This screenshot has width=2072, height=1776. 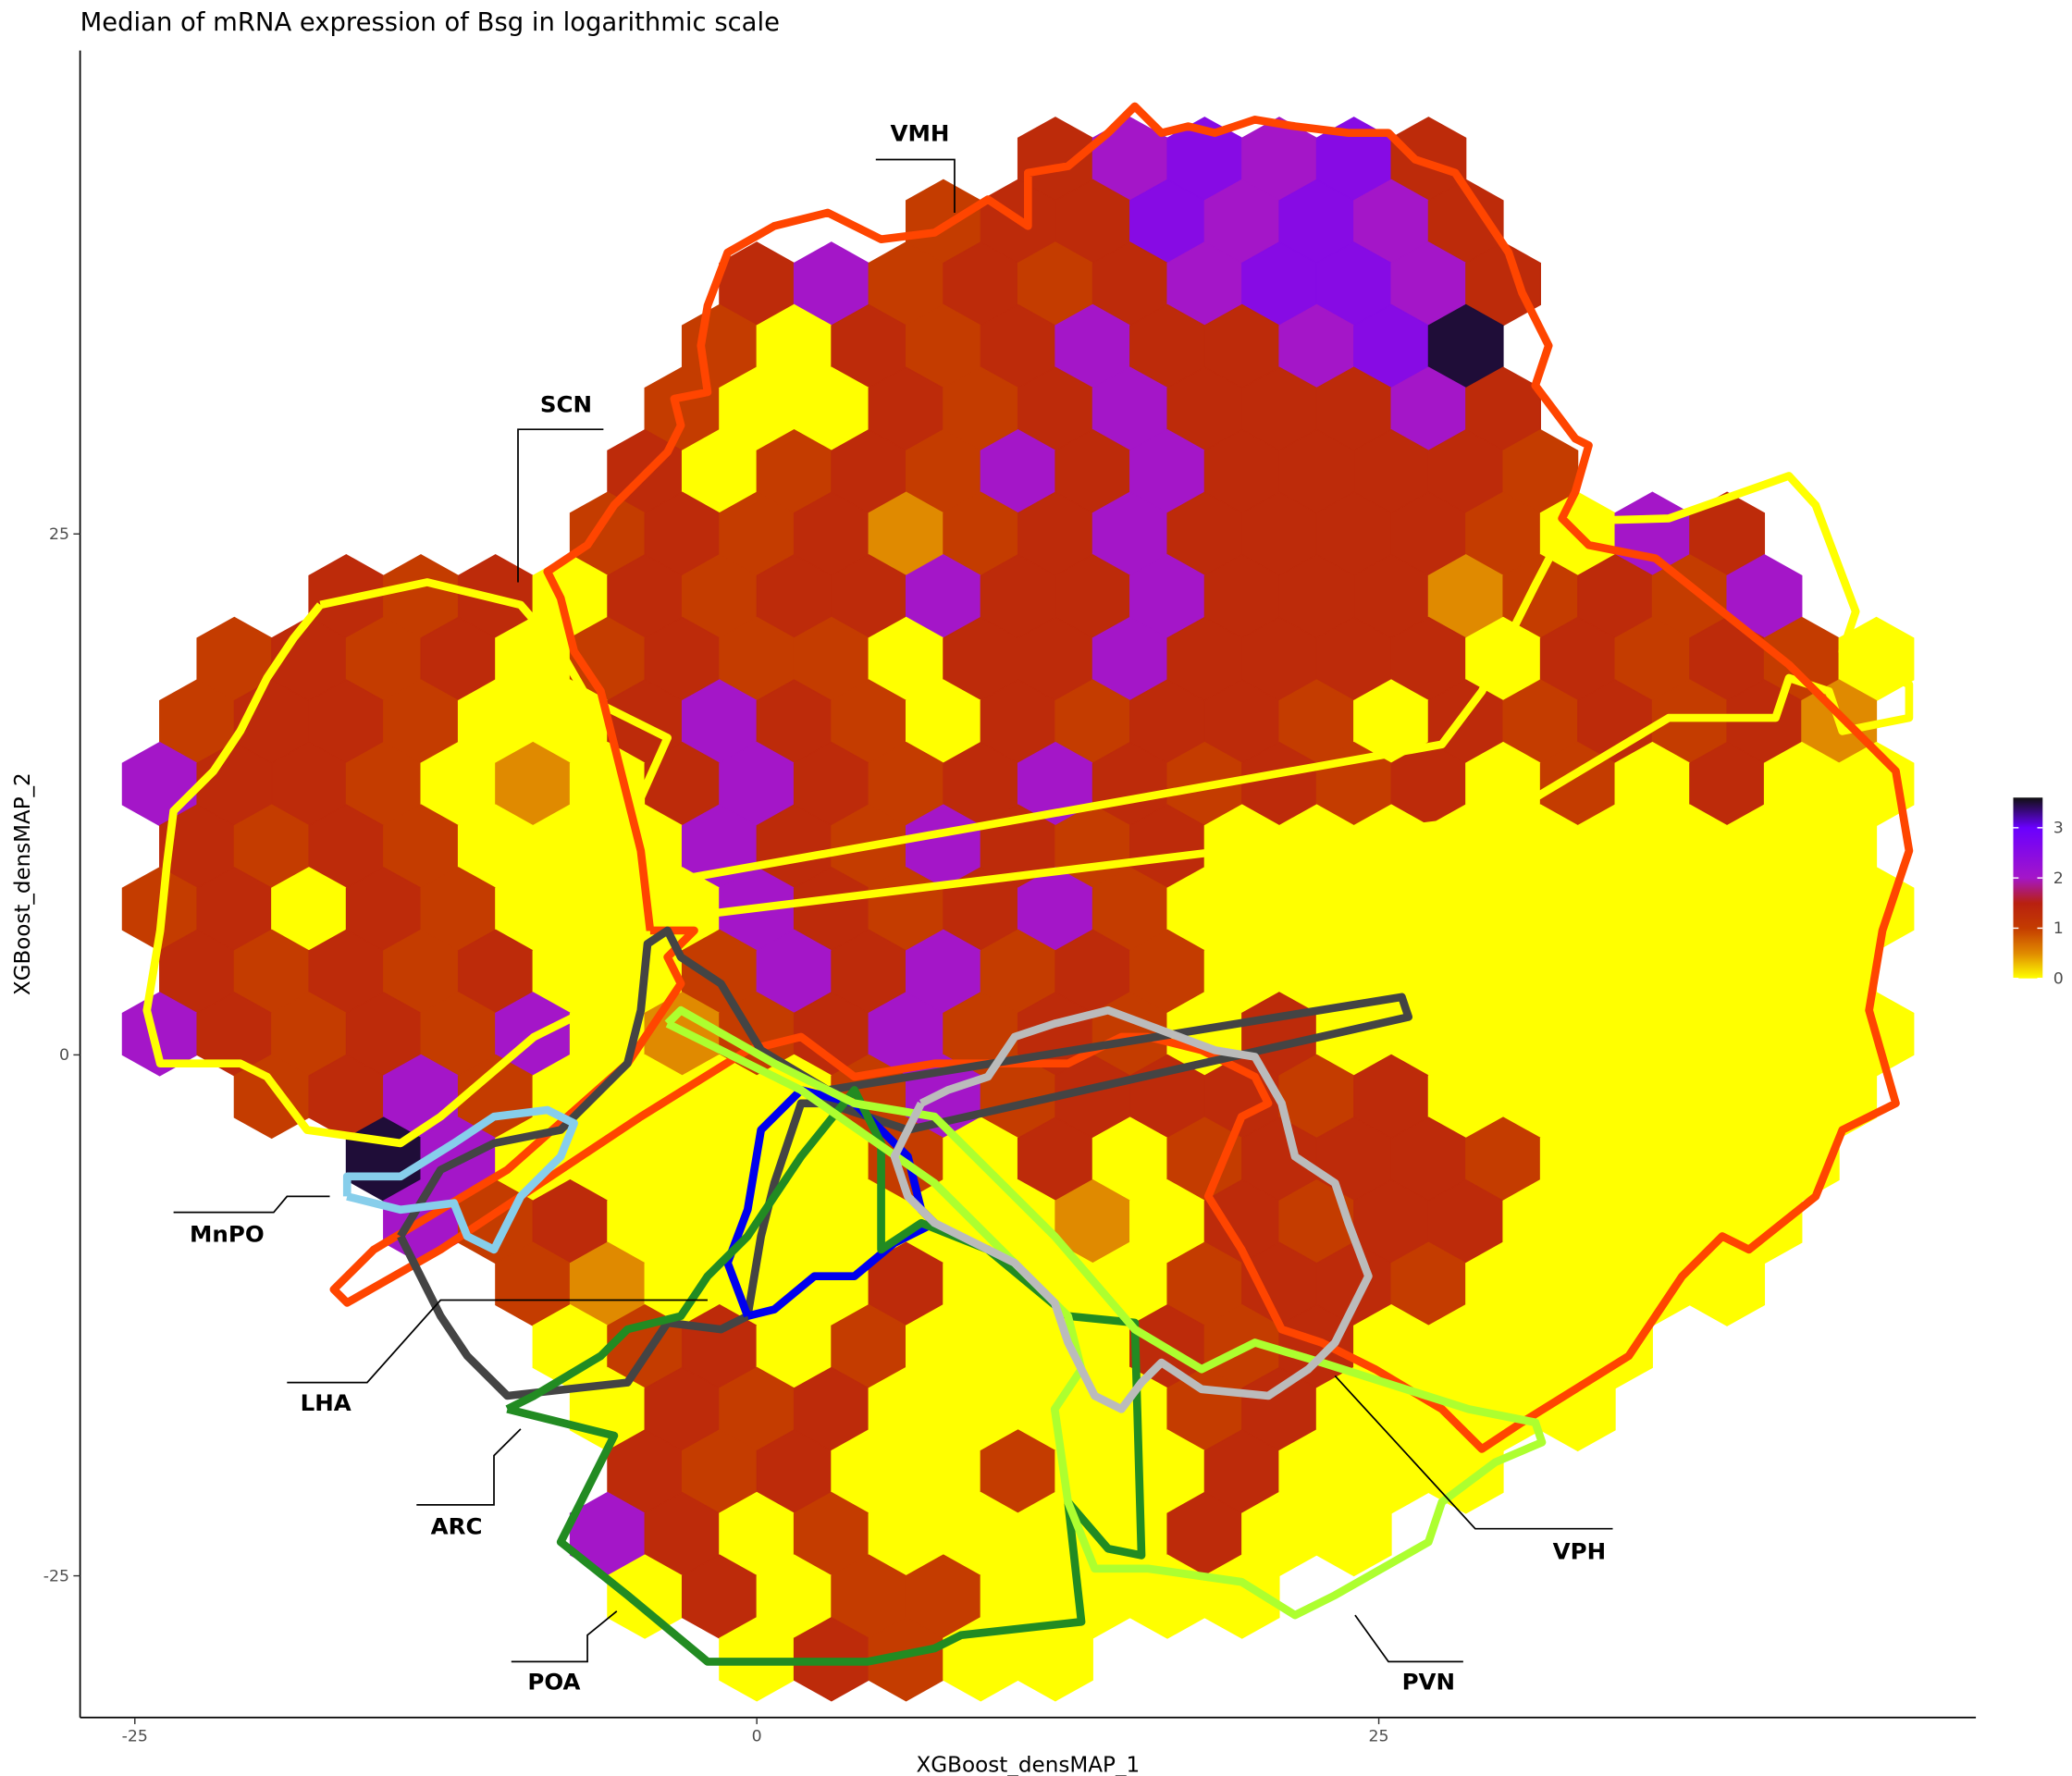 What do you see at coordinates (64, 1055) in the screenshot?
I see `y-tick-label: 0` at bounding box center [64, 1055].